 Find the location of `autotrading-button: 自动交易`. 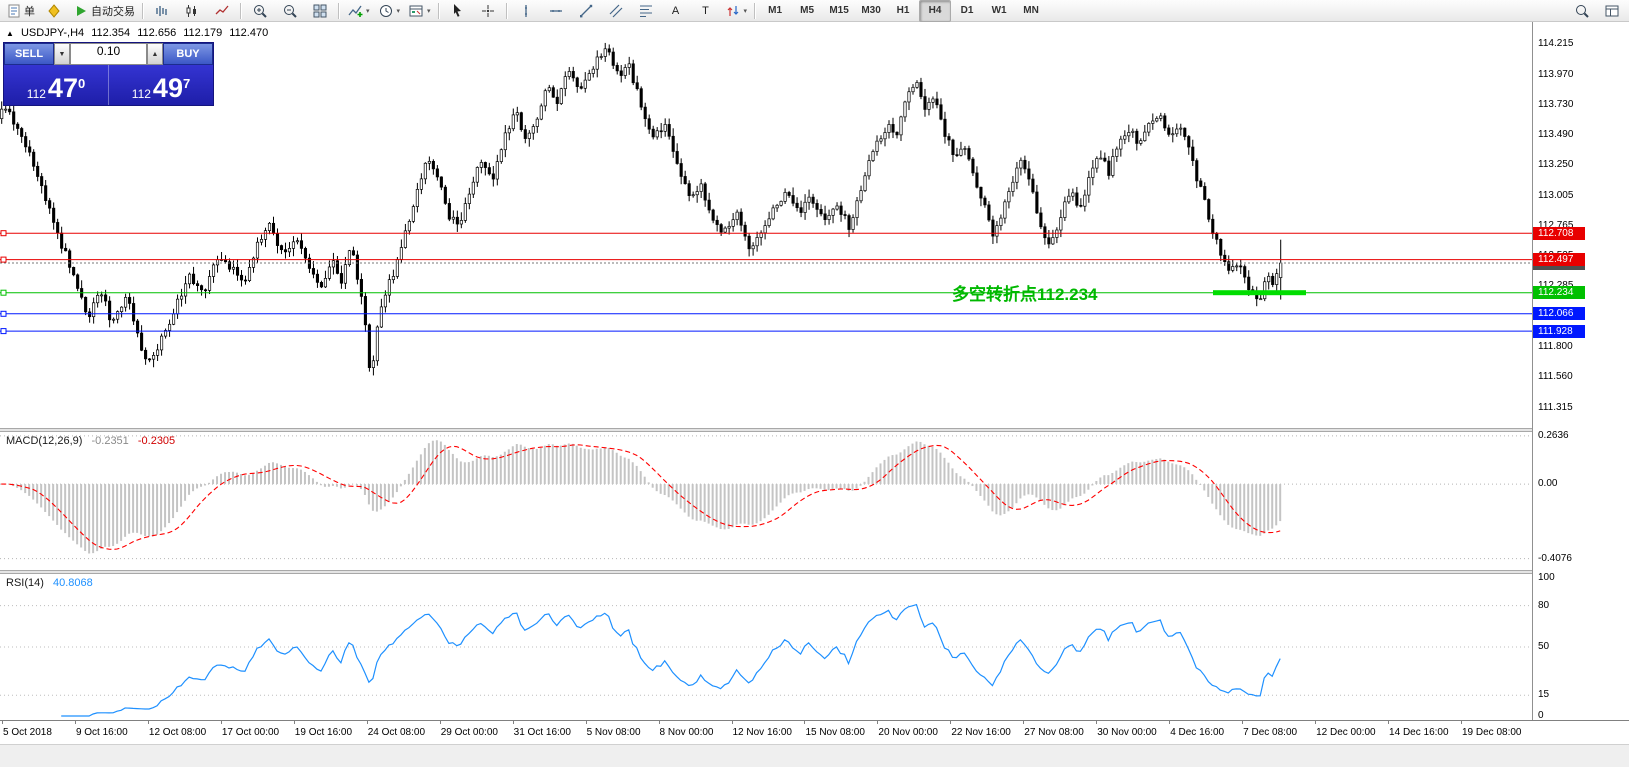

autotrading-button: 自动交易 is located at coordinates (104, 11).